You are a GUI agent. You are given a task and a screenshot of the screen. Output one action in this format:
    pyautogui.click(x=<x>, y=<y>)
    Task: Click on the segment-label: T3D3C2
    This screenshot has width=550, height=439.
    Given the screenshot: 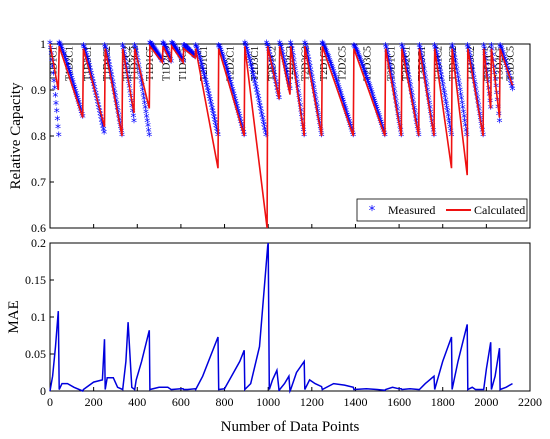 What is the action you would take?
    pyautogui.click(x=471, y=63)
    